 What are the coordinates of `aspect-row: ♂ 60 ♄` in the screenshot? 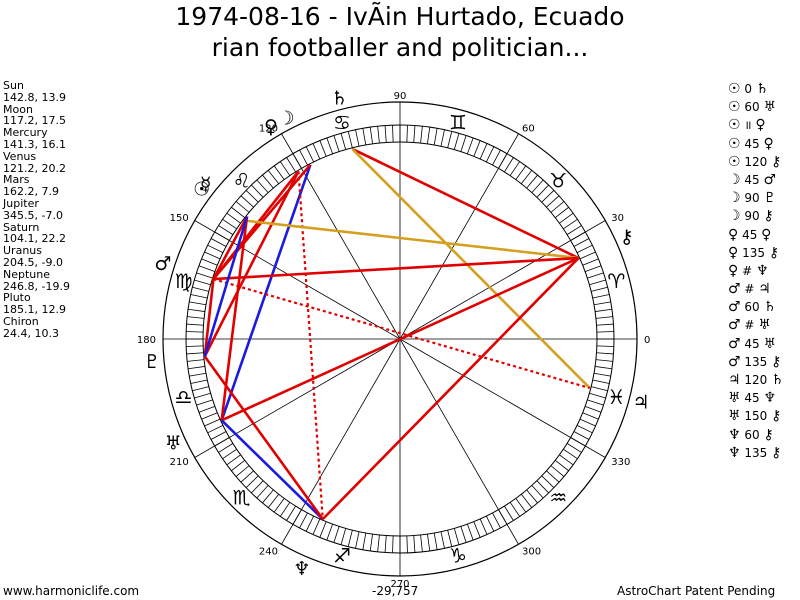 It's located at (756, 307).